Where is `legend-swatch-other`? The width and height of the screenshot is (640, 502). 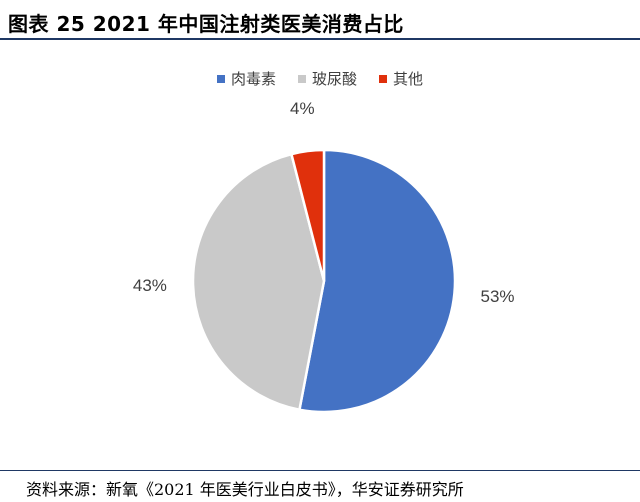
legend-swatch-other is located at coordinates (383, 78).